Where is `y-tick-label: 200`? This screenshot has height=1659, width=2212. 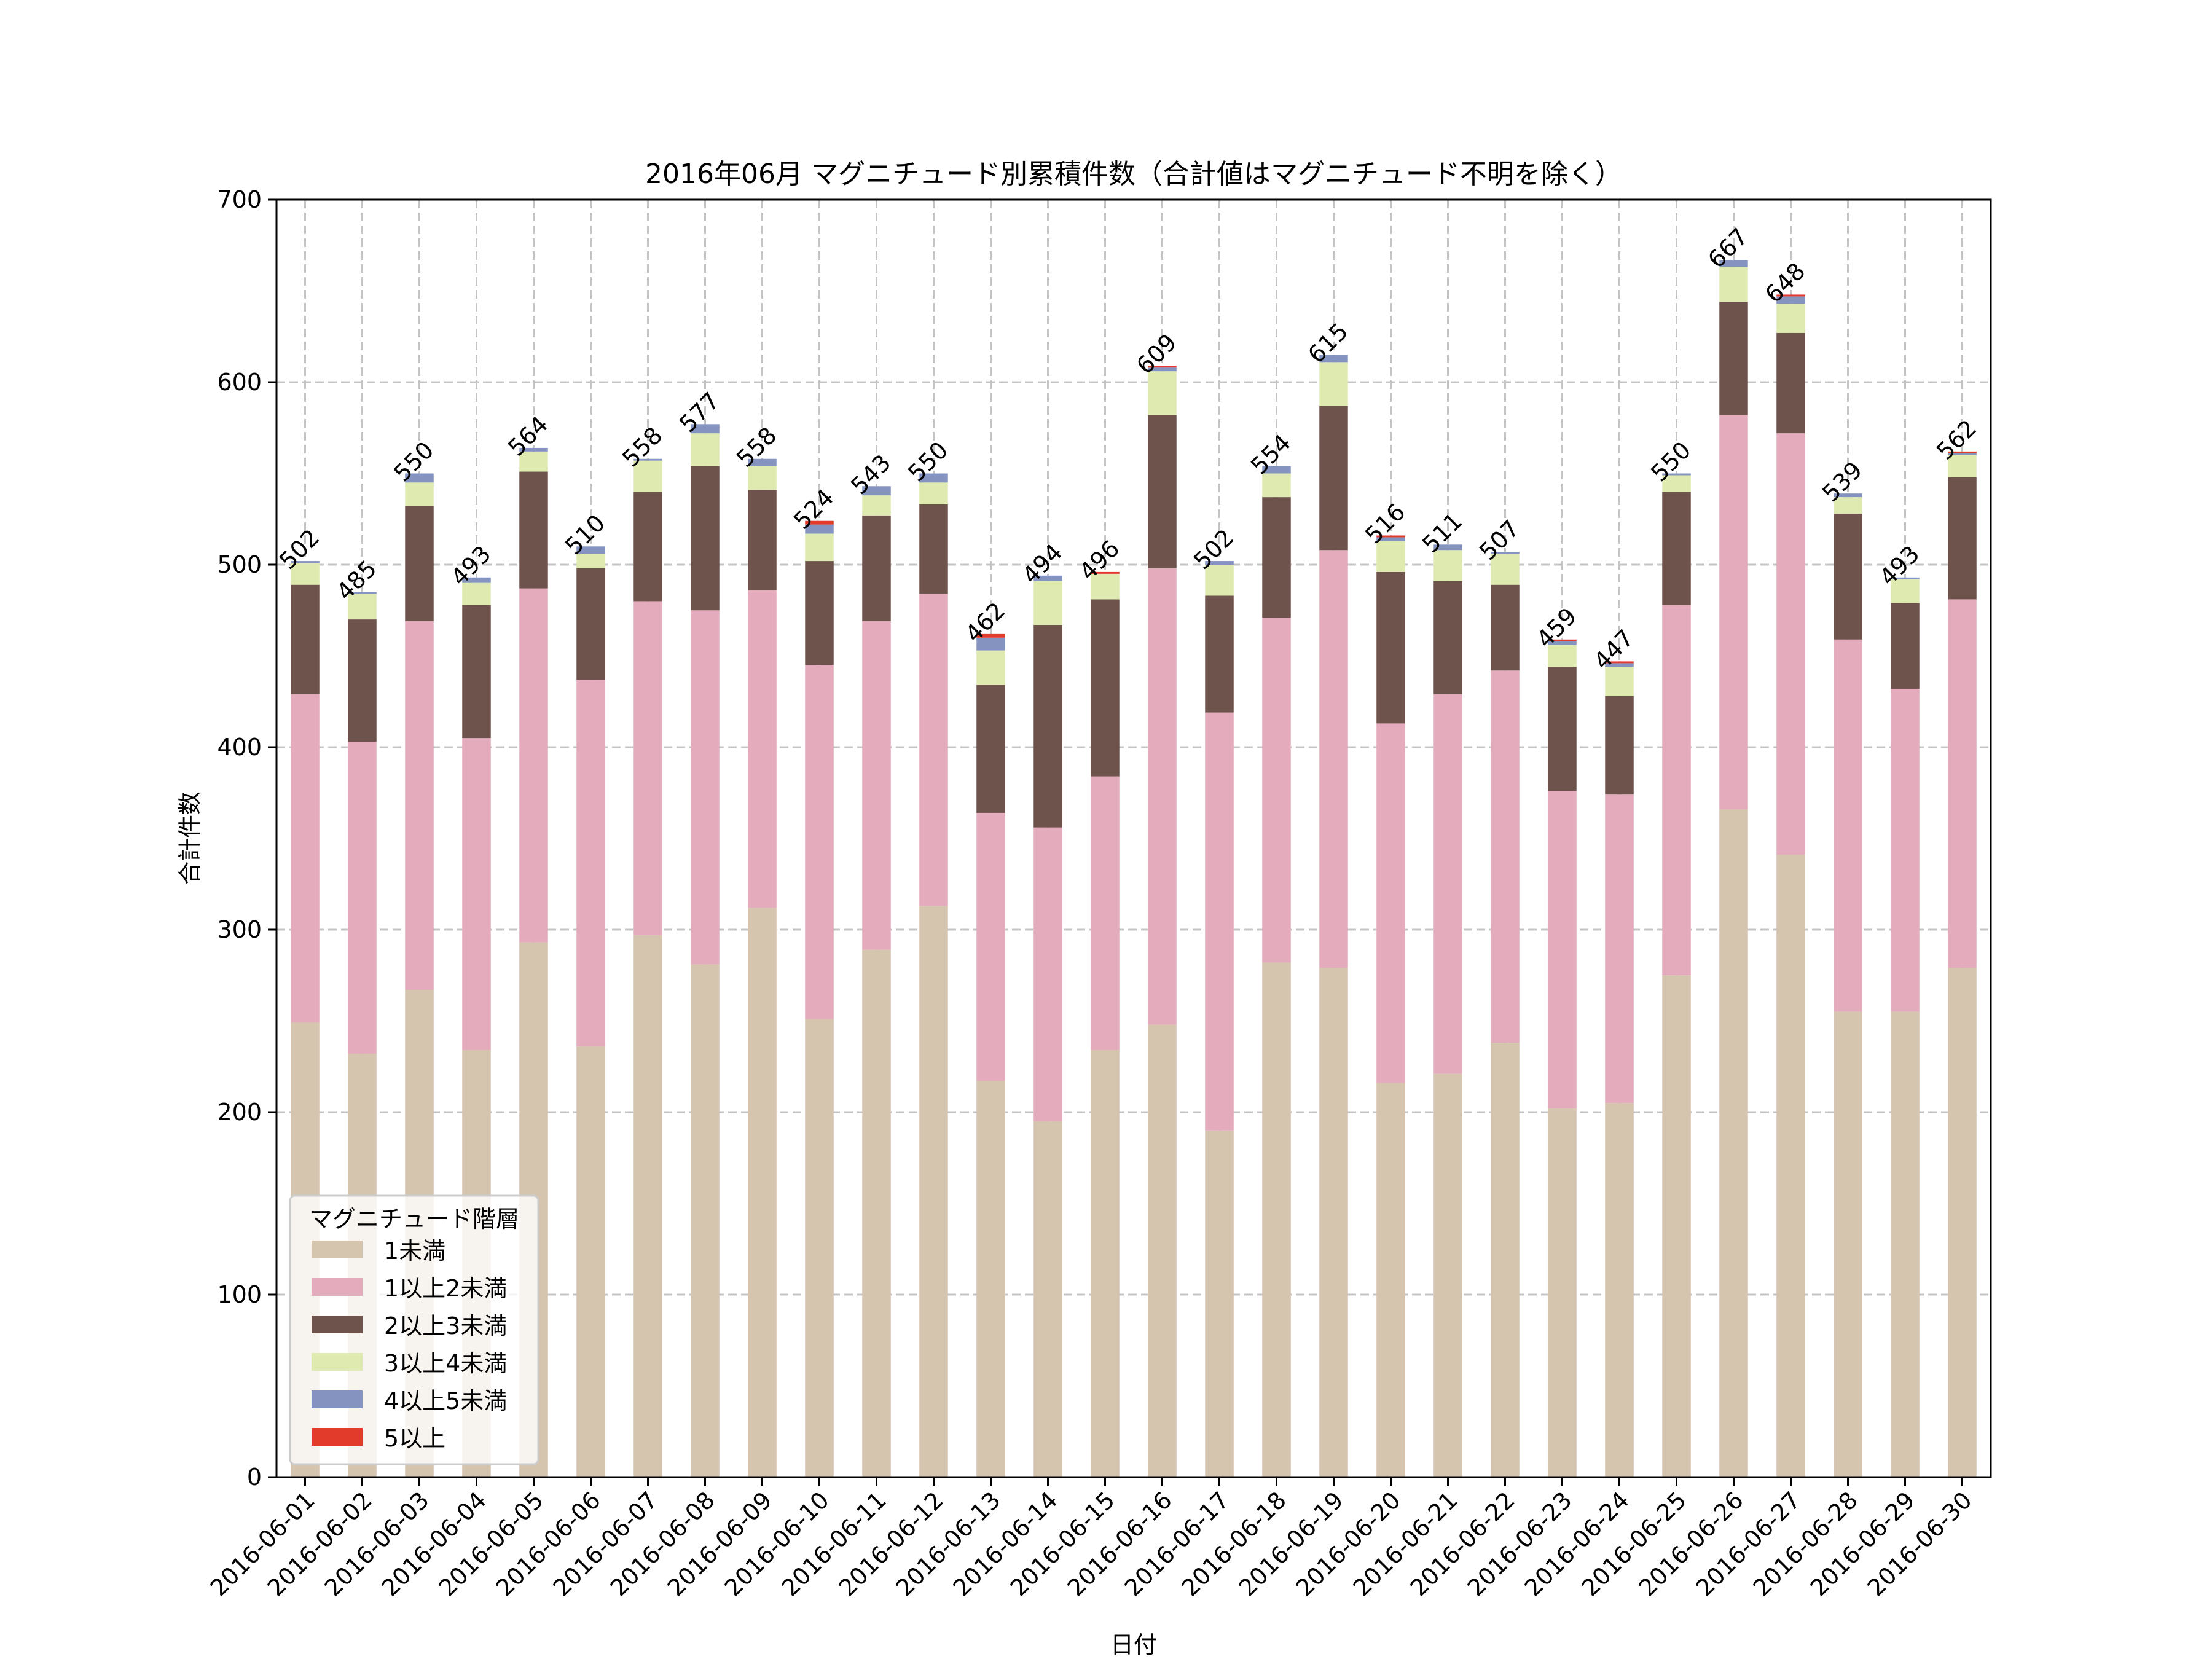 y-tick-label: 200 is located at coordinates (239, 1112).